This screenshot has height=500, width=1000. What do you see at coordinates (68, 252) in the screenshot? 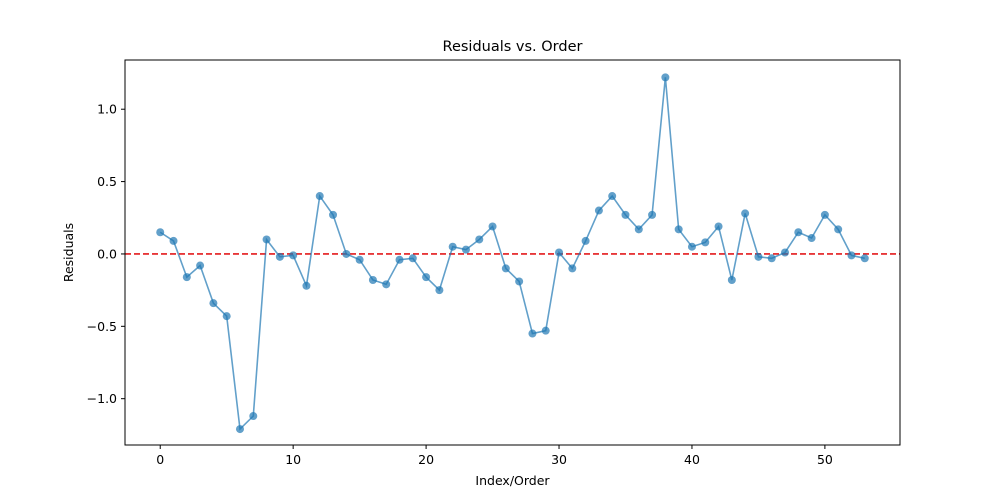
I see `y-axis-label: Residuals` at bounding box center [68, 252].